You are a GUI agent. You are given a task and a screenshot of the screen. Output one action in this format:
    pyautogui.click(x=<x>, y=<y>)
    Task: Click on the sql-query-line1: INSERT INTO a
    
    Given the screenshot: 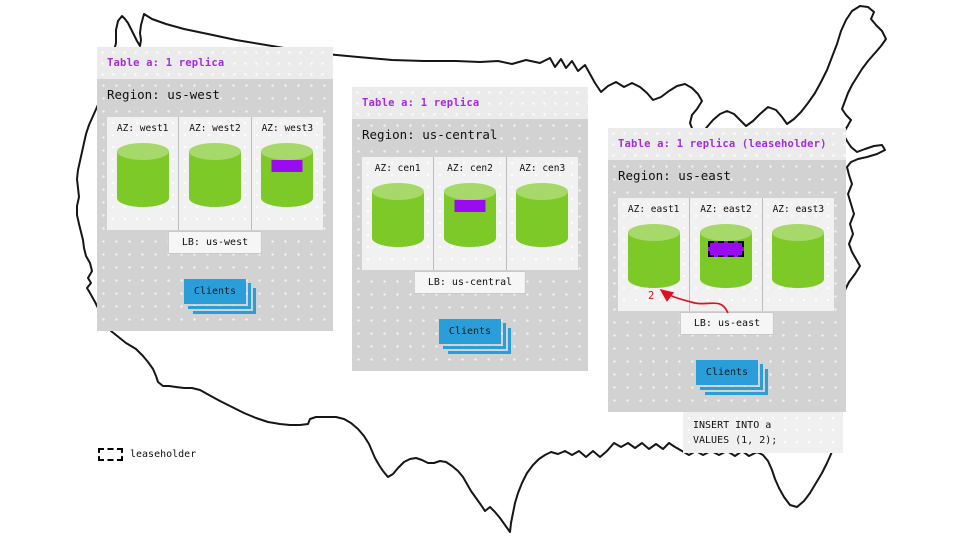 What is the action you would take?
    pyautogui.click(x=732, y=425)
    